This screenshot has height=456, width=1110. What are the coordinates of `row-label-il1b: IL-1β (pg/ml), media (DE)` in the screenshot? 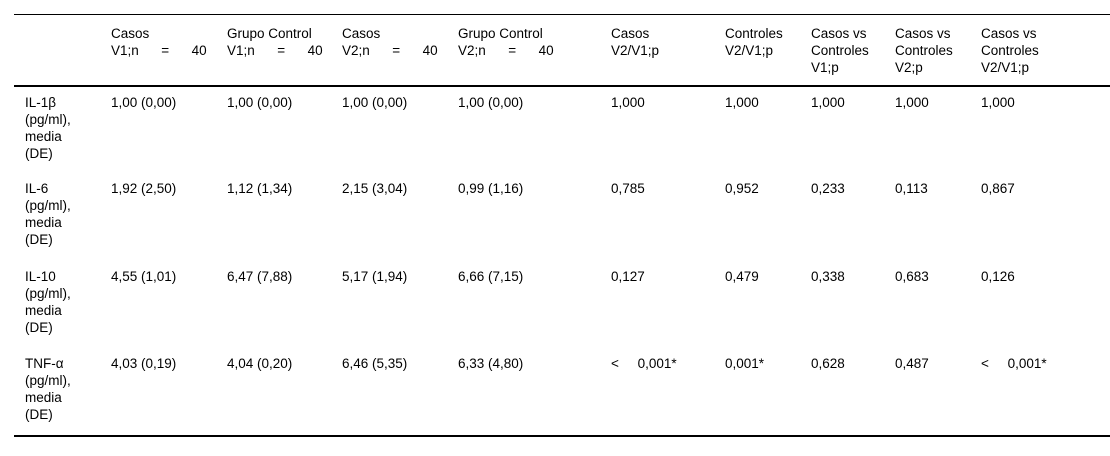 It's located at (48, 127).